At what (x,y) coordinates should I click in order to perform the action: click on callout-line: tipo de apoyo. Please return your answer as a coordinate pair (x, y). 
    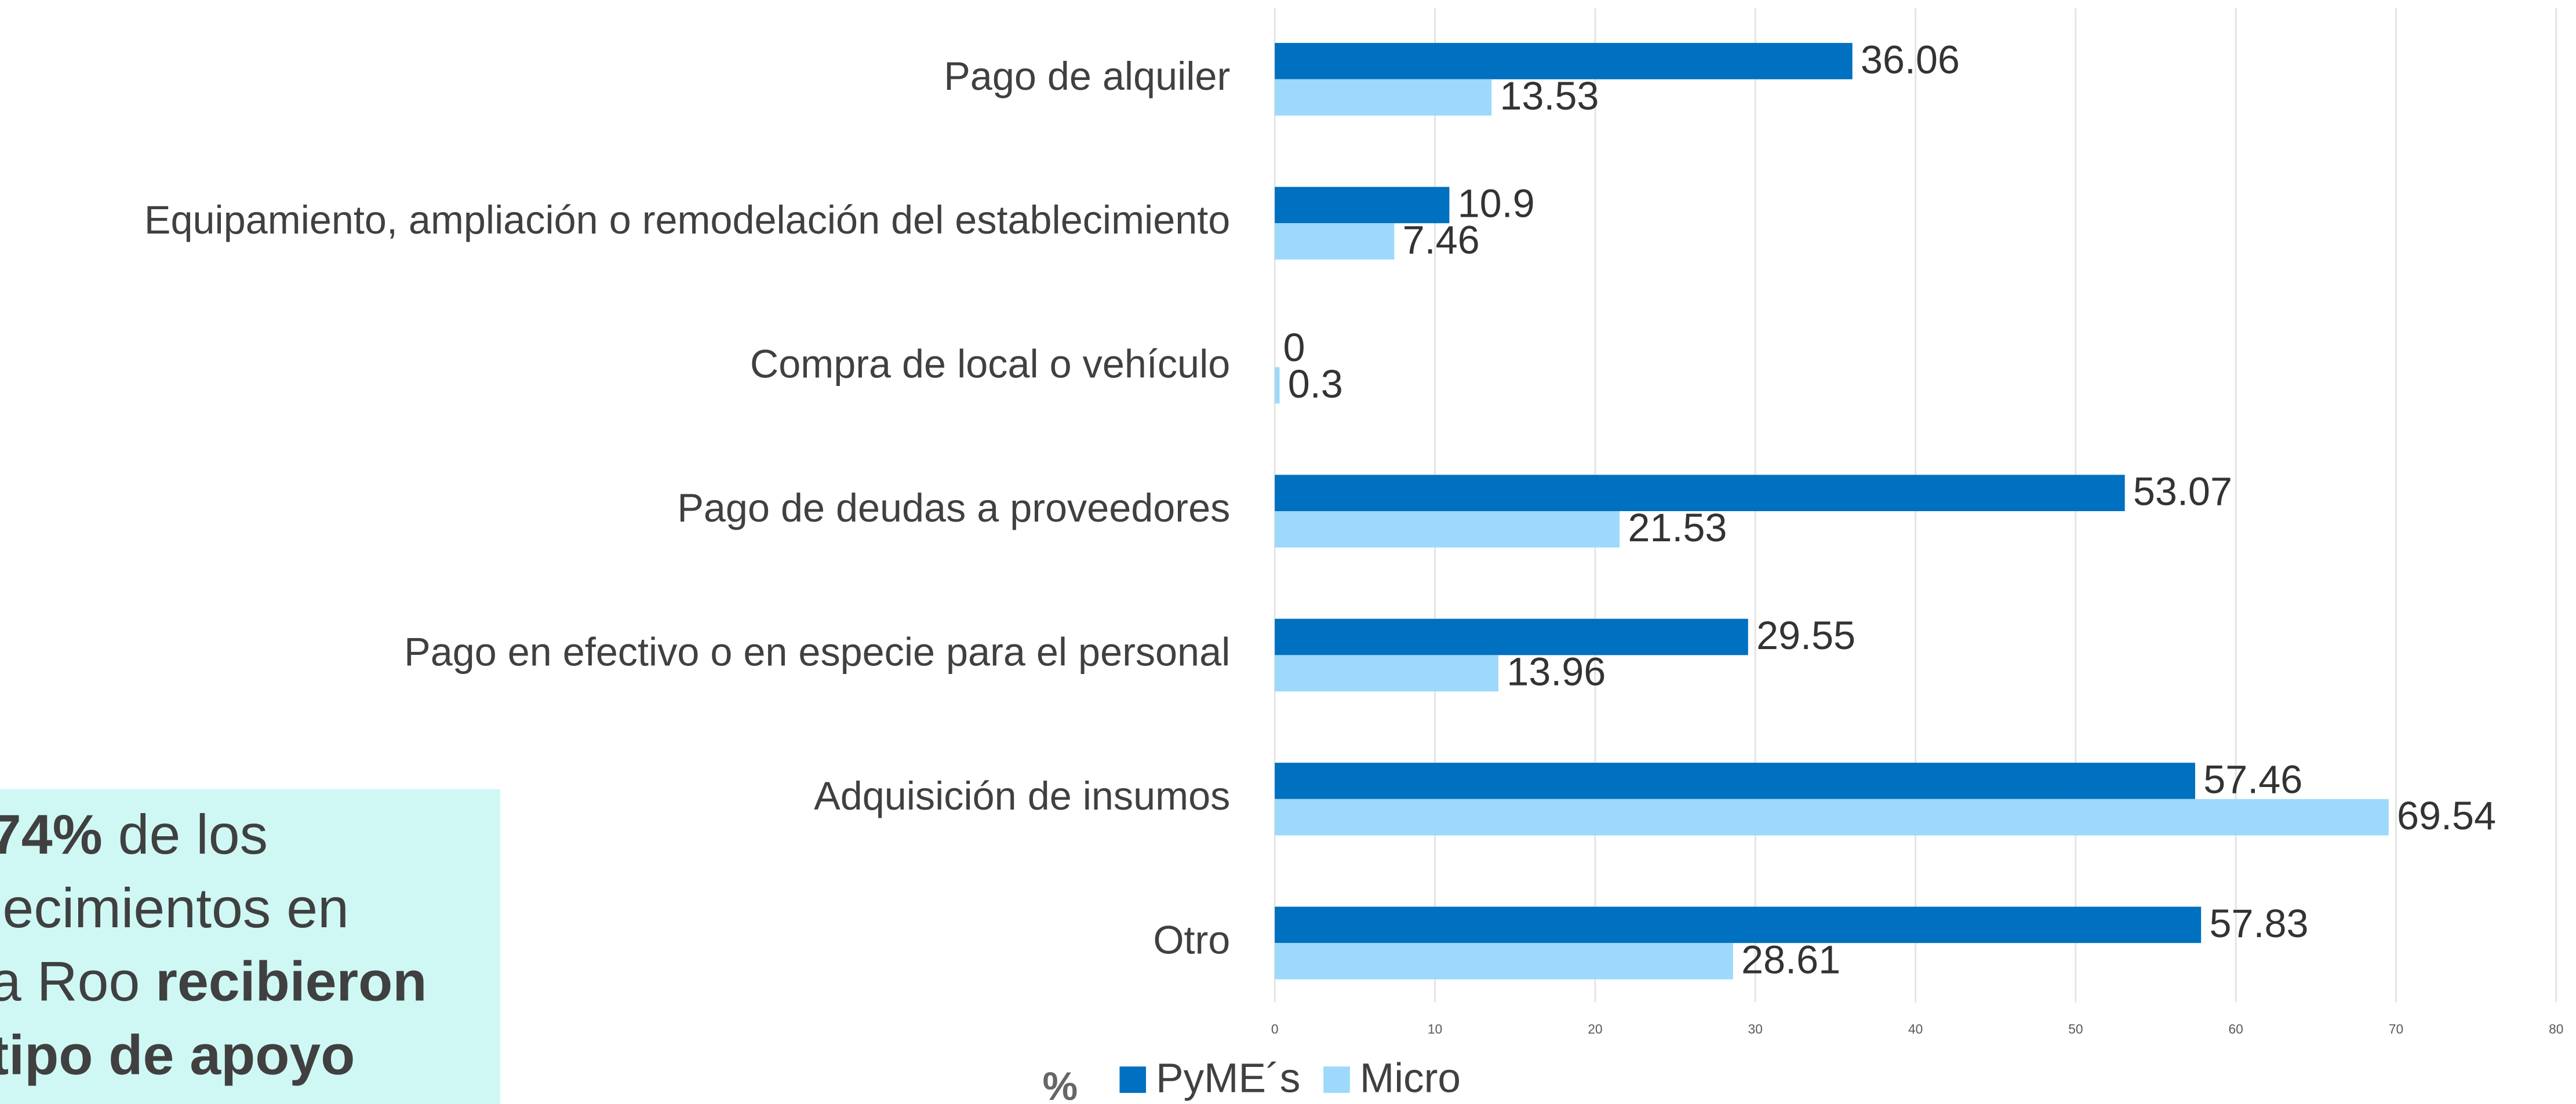
    Looking at the image, I should click on (177, 1054).